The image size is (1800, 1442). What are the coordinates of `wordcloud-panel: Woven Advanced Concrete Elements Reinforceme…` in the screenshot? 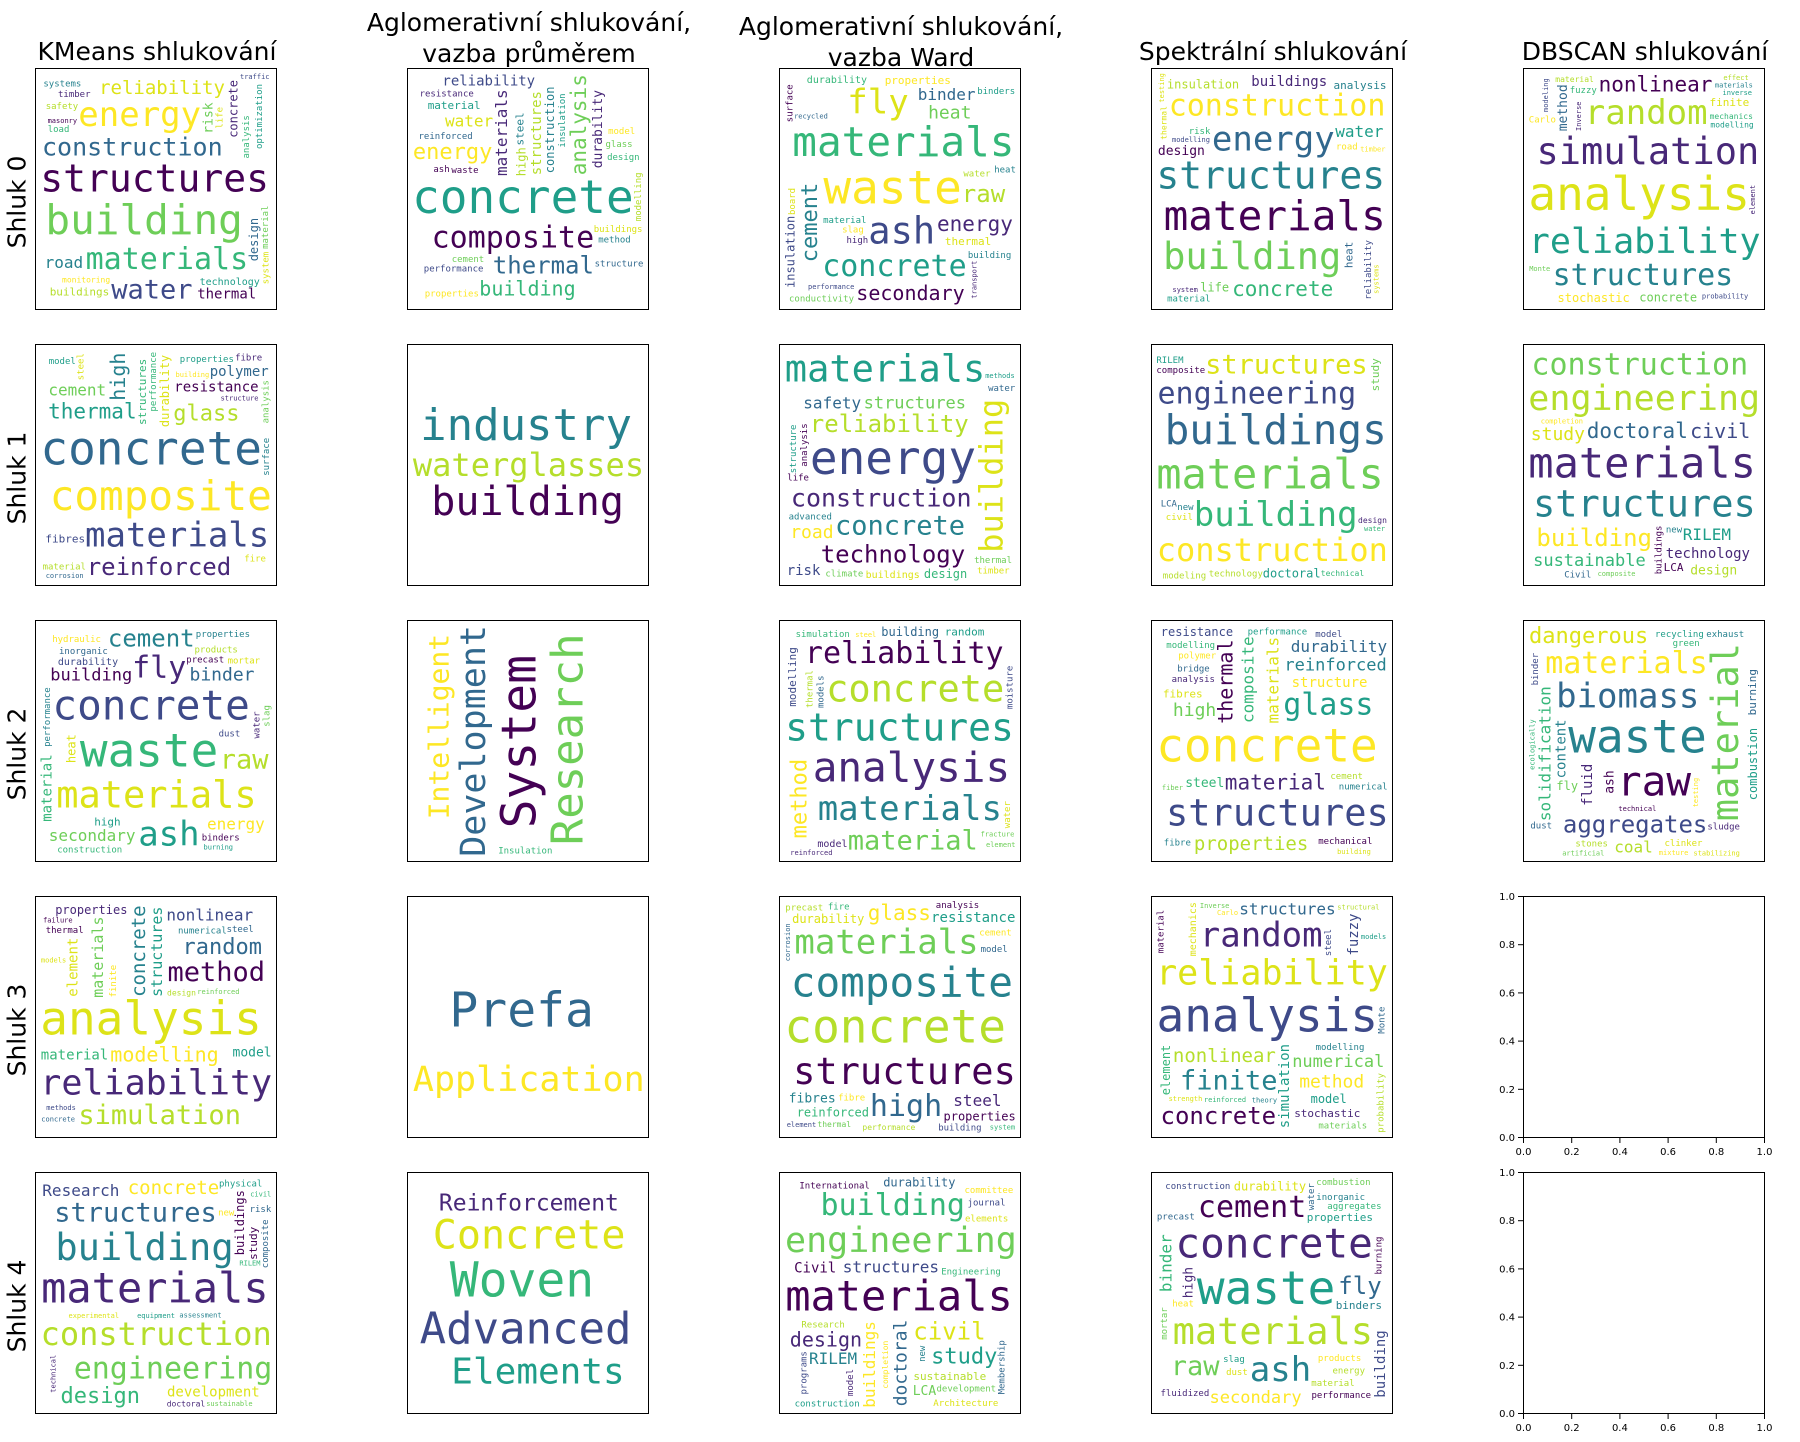 It's located at (528, 1293).